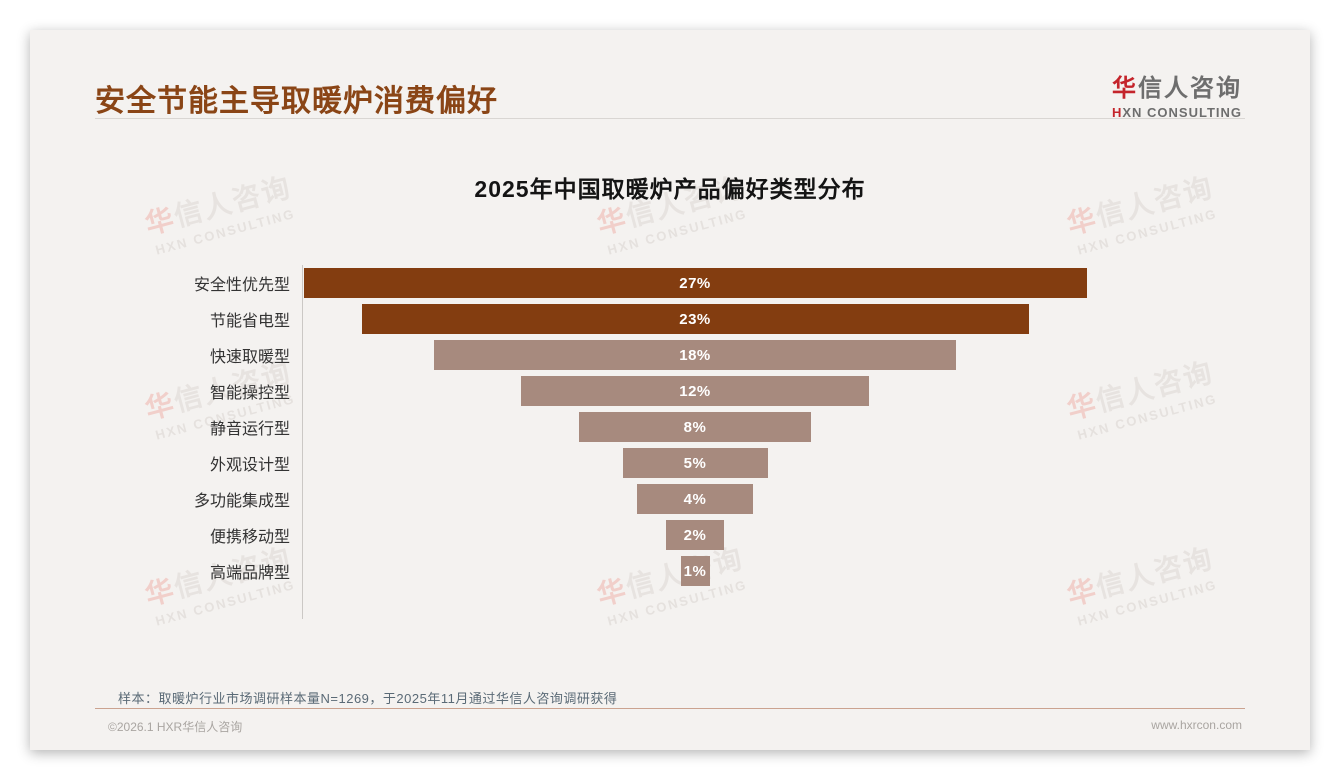 The width and height of the screenshot is (1340, 780). I want to click on header-divider, so click(670, 118).